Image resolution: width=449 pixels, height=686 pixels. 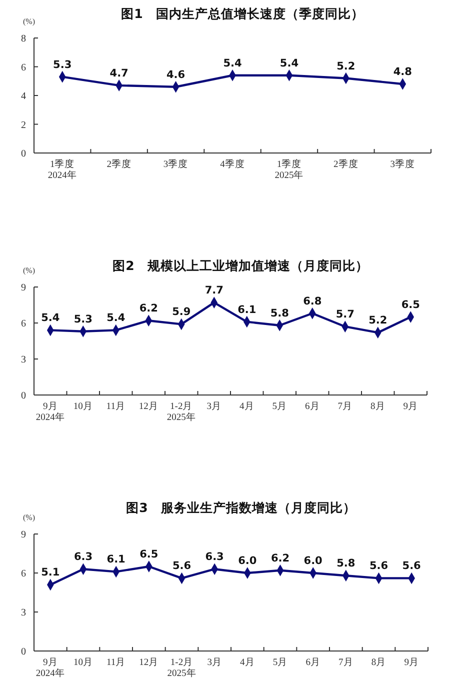 What do you see at coordinates (402, 72) in the screenshot?
I see `data-label: 4.8` at bounding box center [402, 72].